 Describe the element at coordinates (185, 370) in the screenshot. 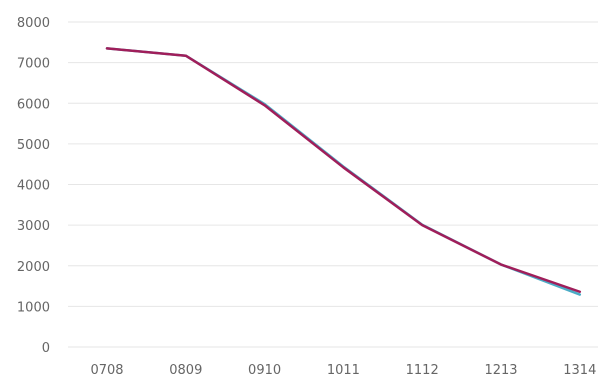

I see `x-tick-label: 0809` at that location.